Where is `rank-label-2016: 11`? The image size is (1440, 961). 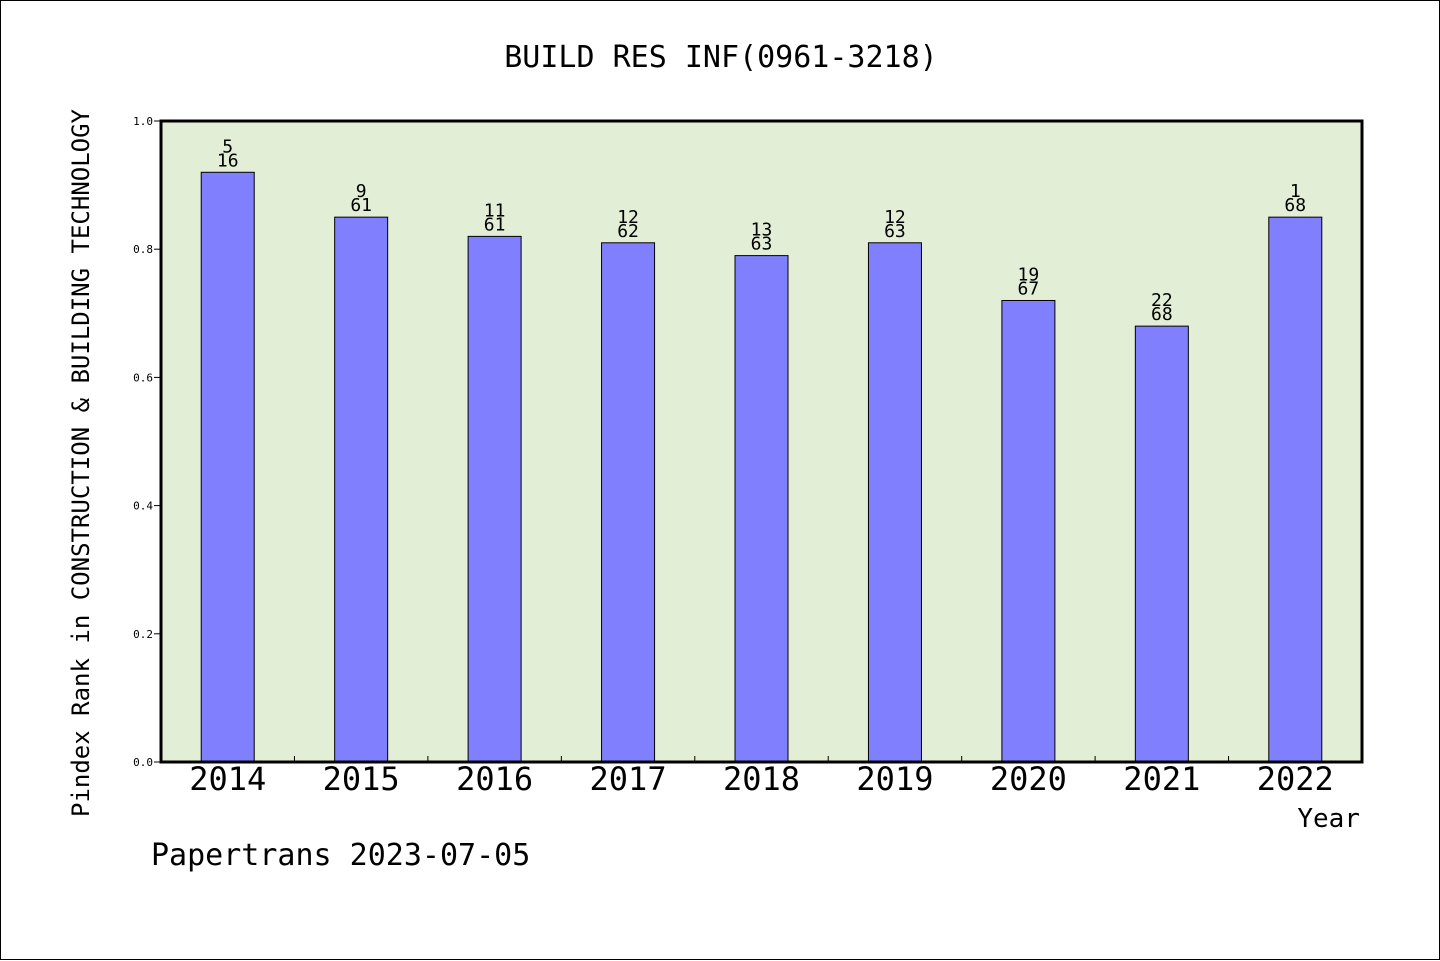
rank-label-2016: 11 is located at coordinates (495, 210).